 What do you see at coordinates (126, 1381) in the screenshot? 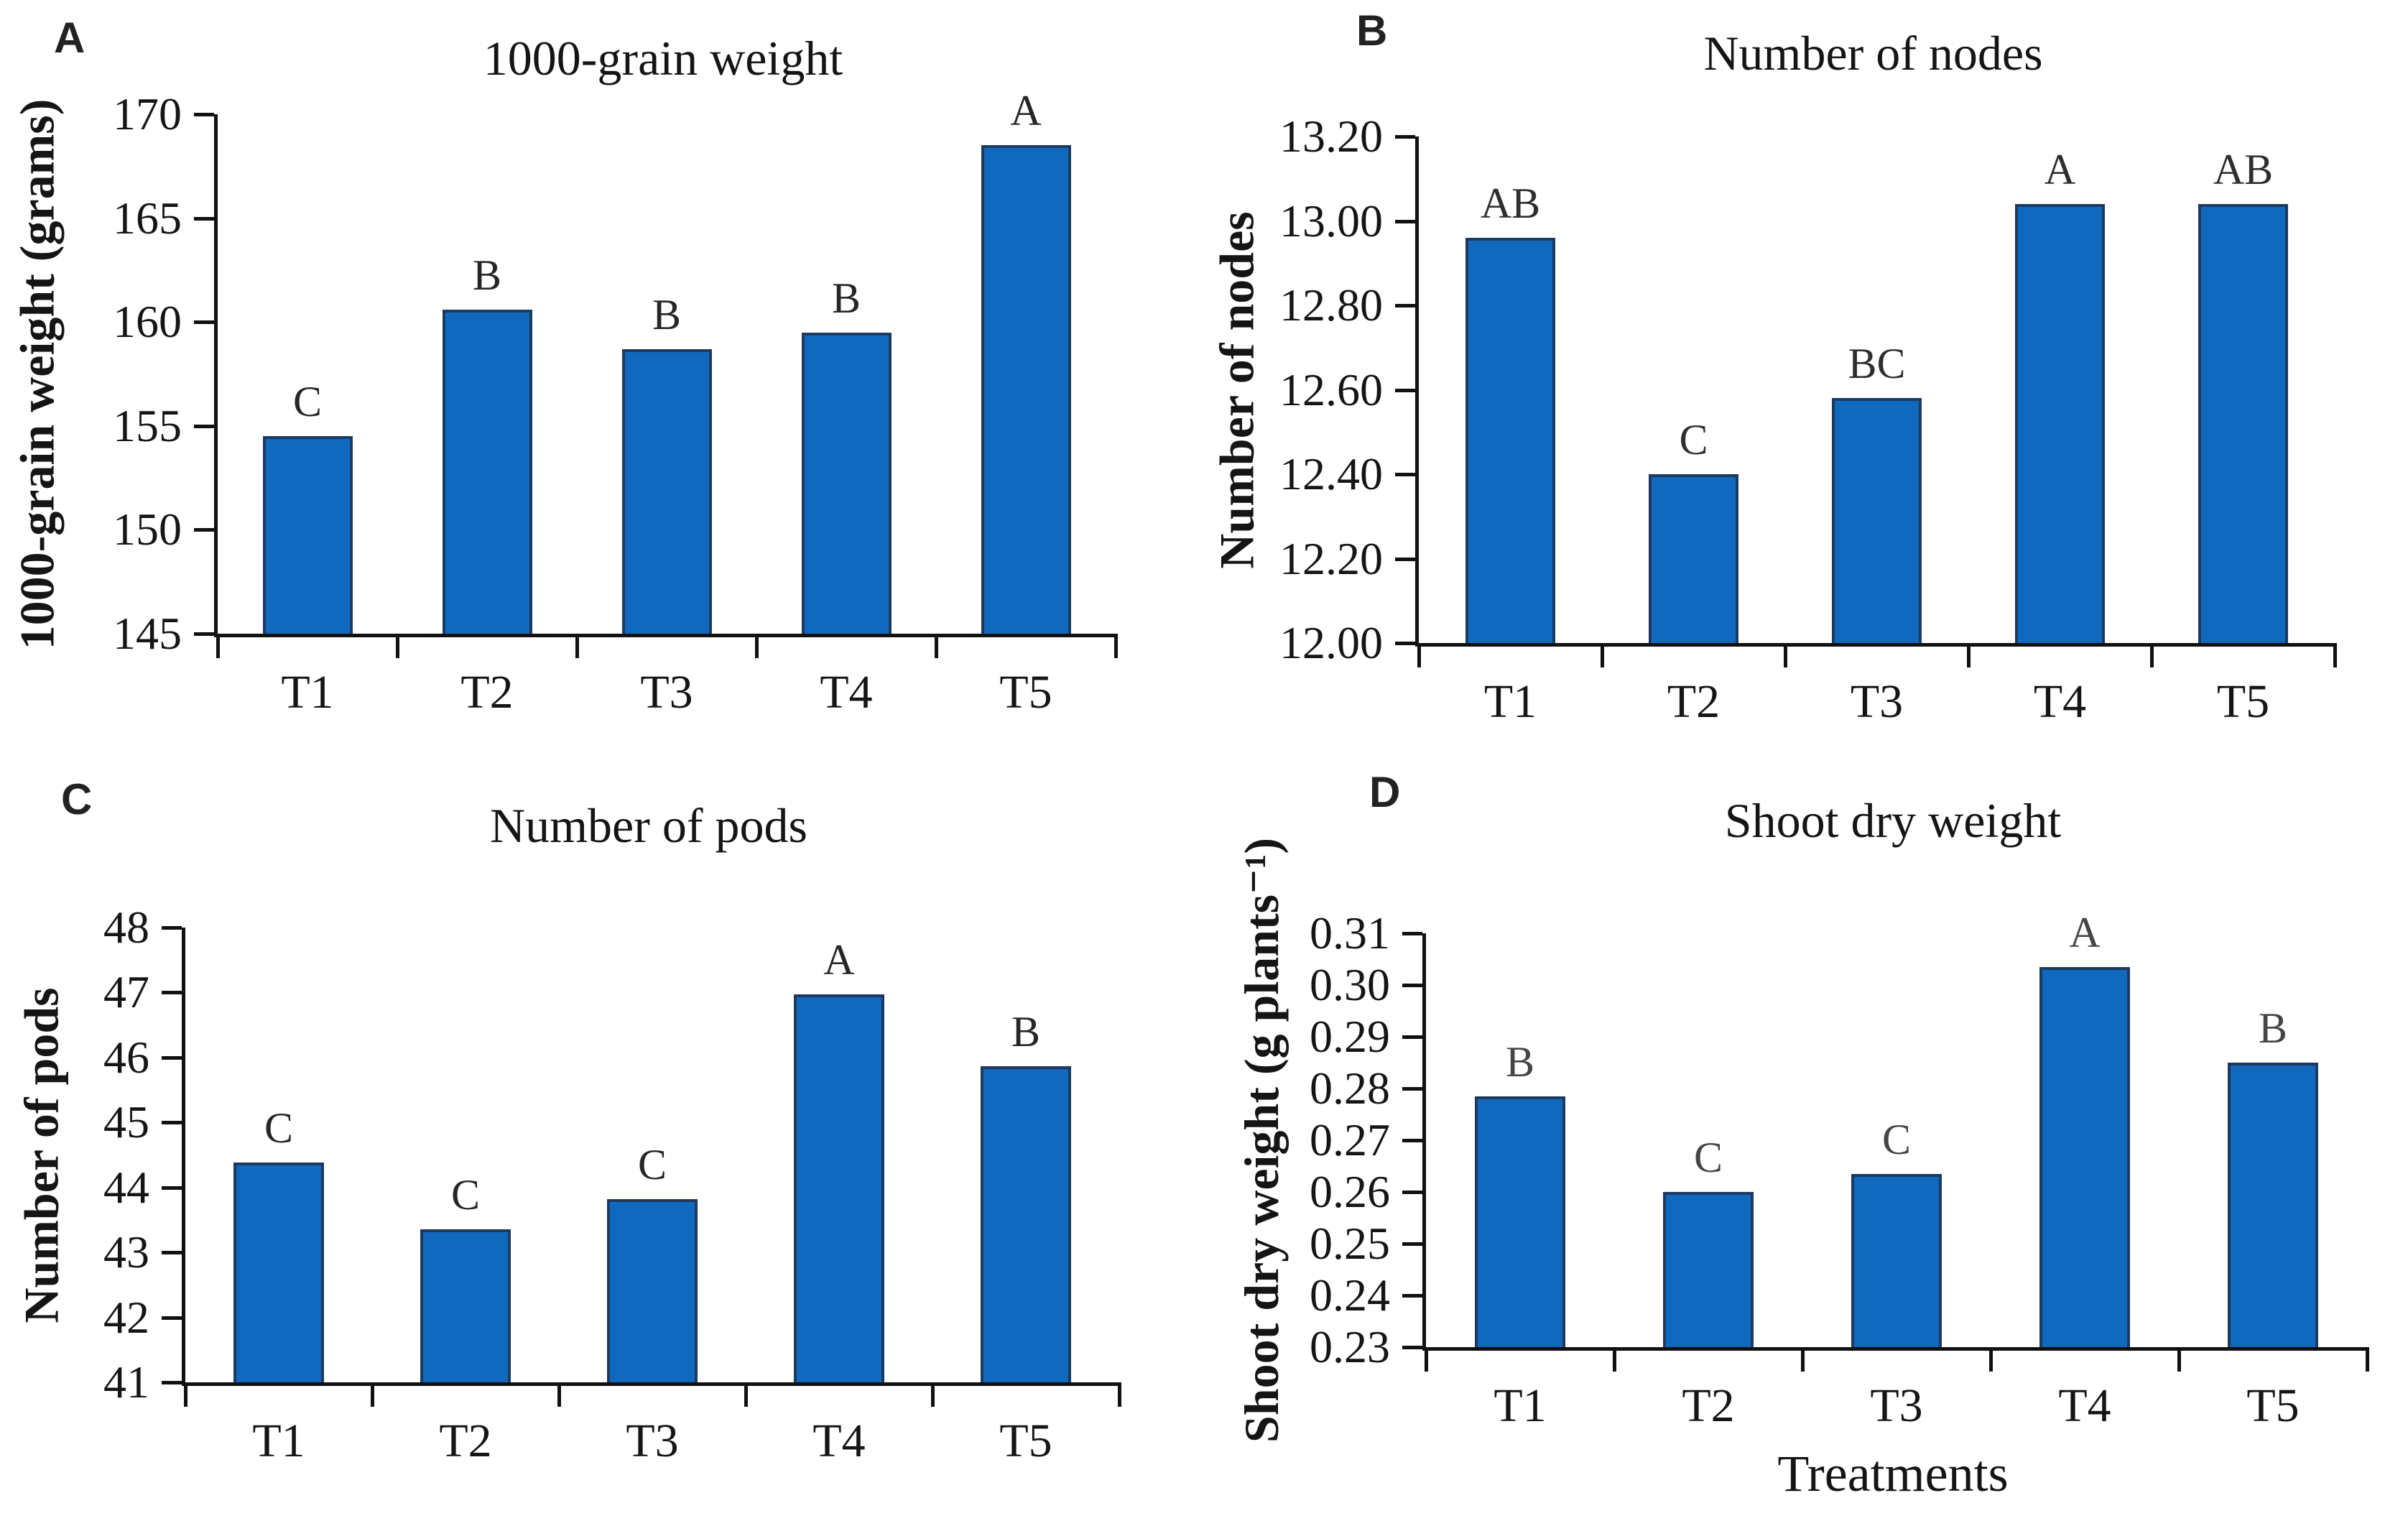
I see `y-tick-label: 41` at bounding box center [126, 1381].